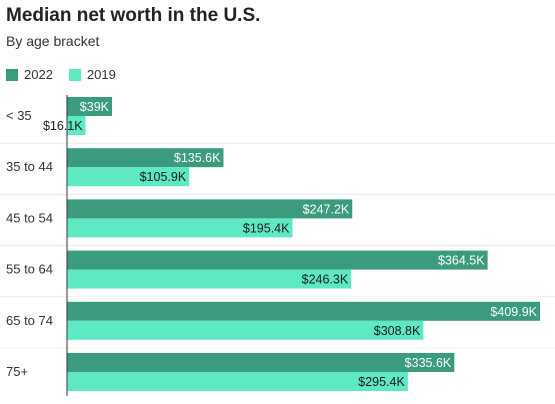 The image size is (555, 404). I want to click on data-label-2022: $335.6K, so click(428, 363).